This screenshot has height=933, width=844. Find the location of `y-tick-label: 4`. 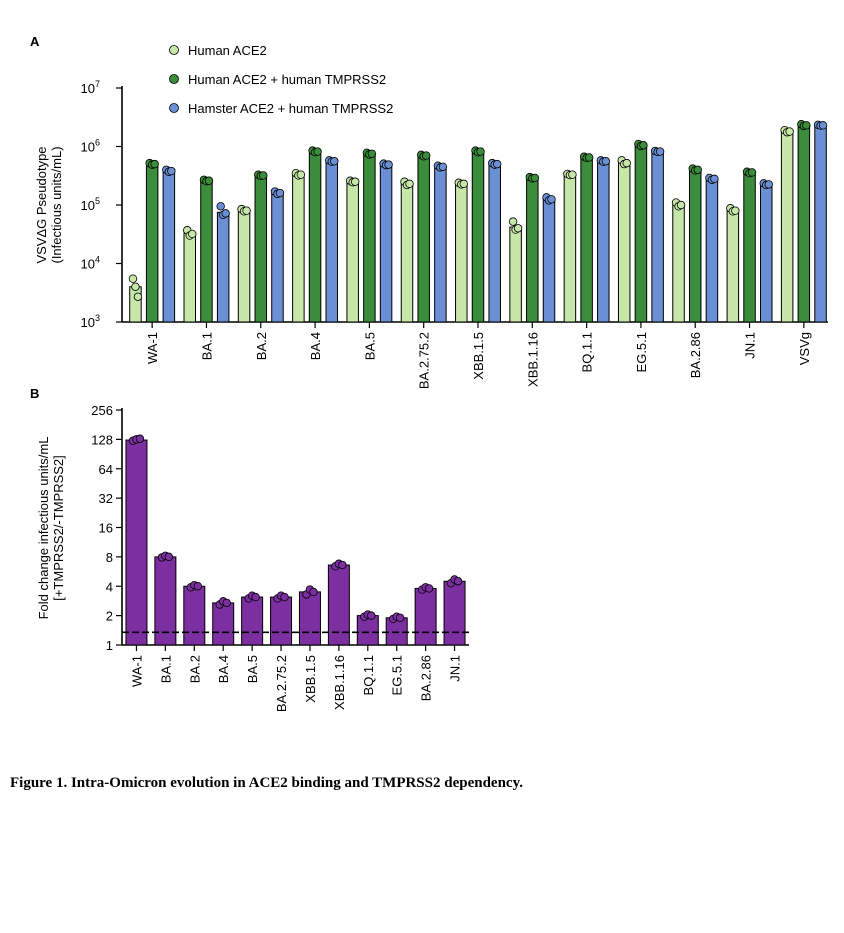

y-tick-label: 4 is located at coordinates (109, 586).